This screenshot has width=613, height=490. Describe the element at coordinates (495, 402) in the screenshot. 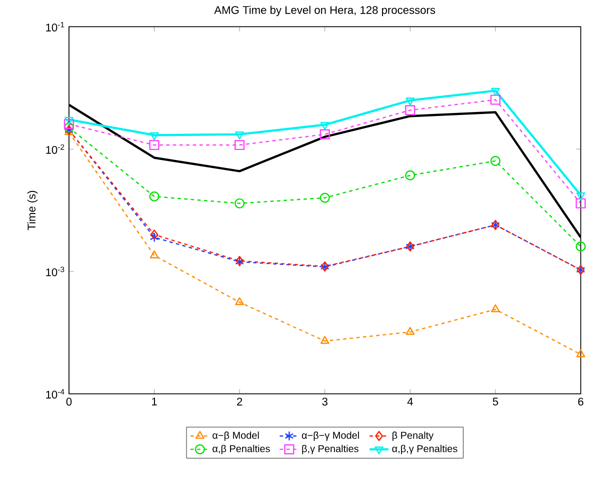

I see `x-tick-label: 5` at that location.